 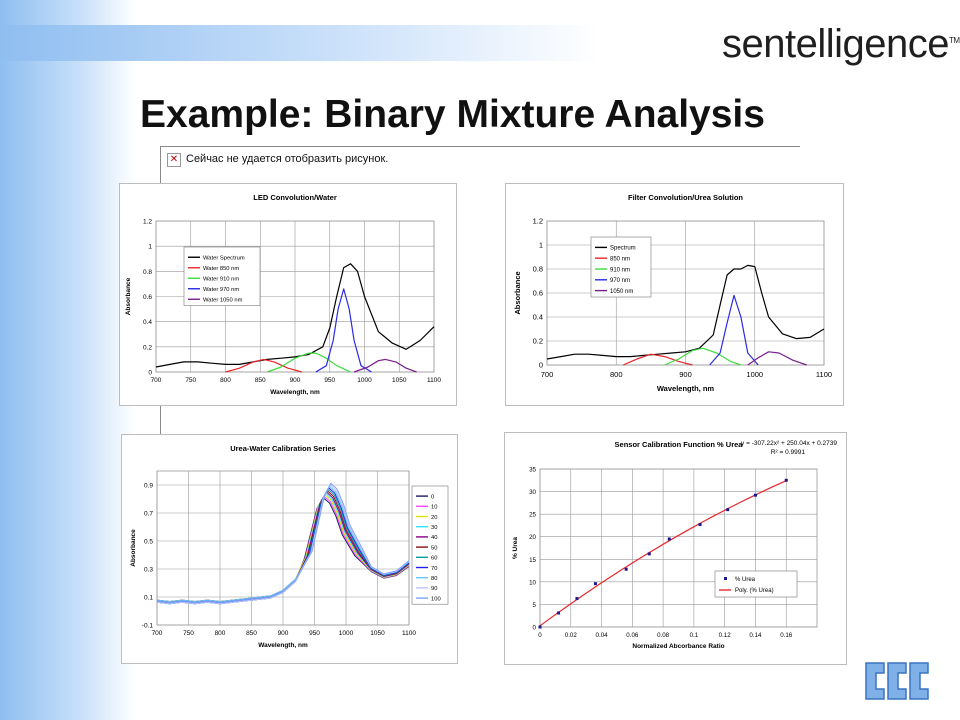 I want to click on legend-label: 1050 nm, so click(x=621, y=292).